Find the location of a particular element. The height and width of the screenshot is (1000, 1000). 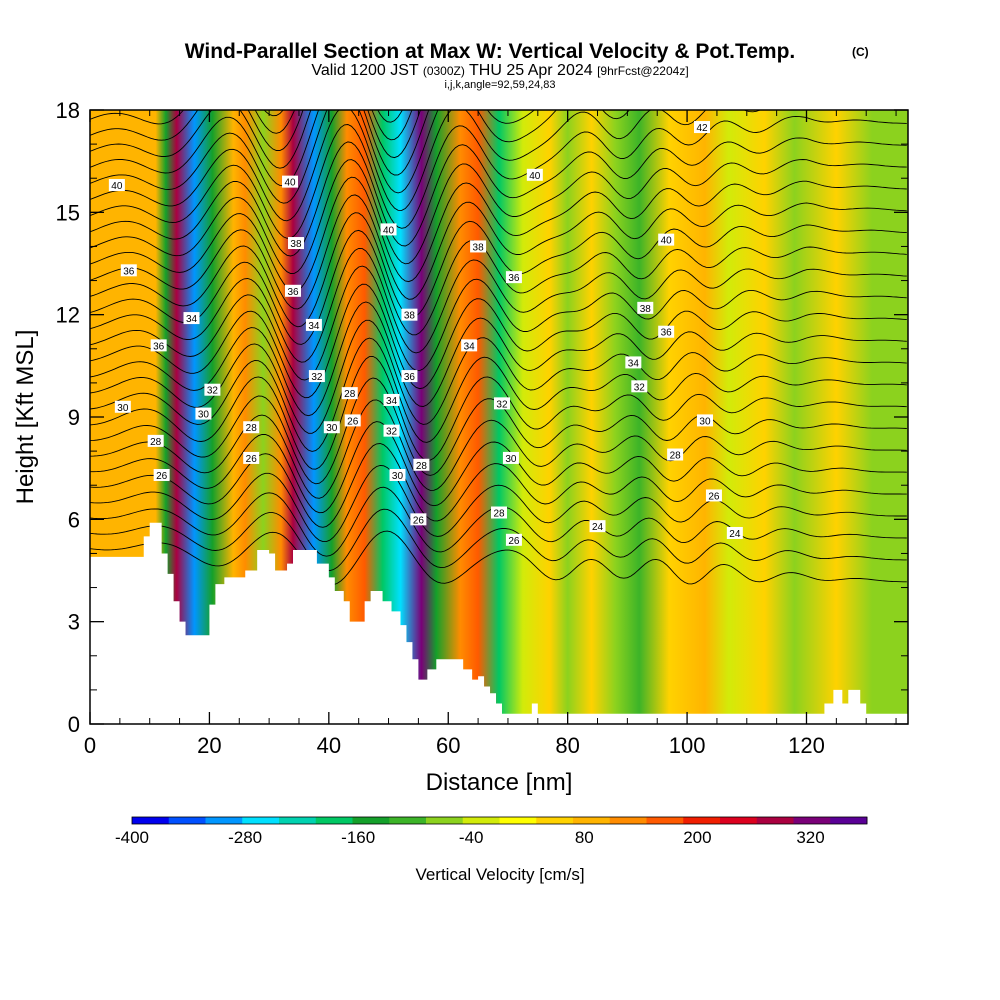

y-tick-label: 3 is located at coordinates (74, 622).